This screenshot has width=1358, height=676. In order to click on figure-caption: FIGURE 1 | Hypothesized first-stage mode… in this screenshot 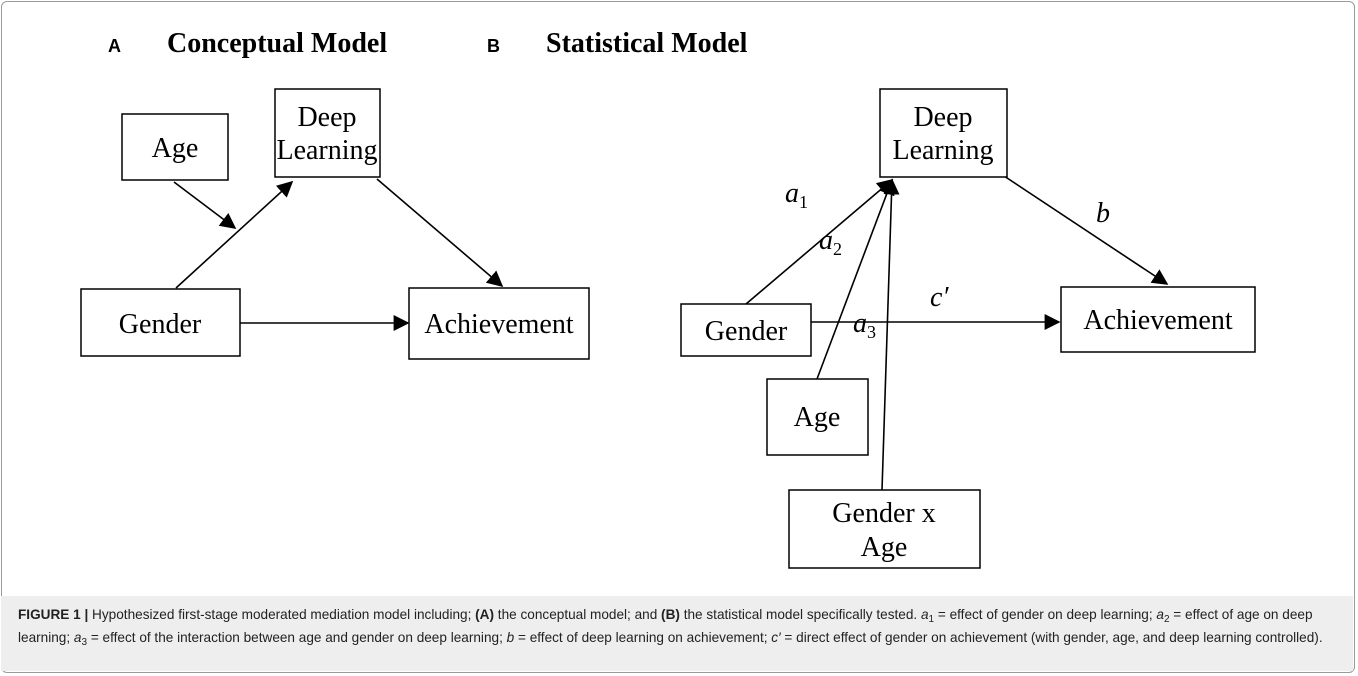, I will do `click(677, 633)`.